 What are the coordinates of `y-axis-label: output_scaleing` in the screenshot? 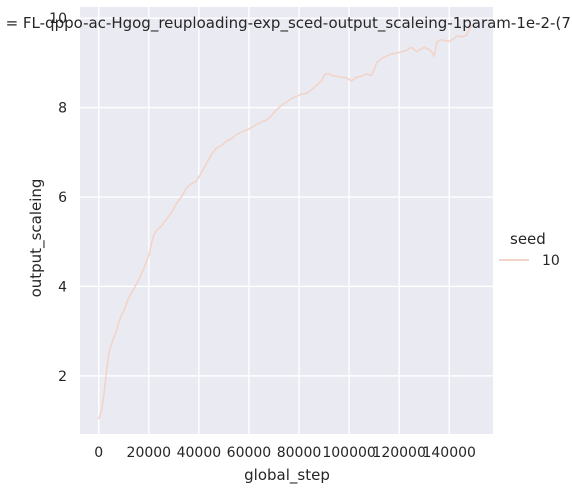 It's located at (36, 238).